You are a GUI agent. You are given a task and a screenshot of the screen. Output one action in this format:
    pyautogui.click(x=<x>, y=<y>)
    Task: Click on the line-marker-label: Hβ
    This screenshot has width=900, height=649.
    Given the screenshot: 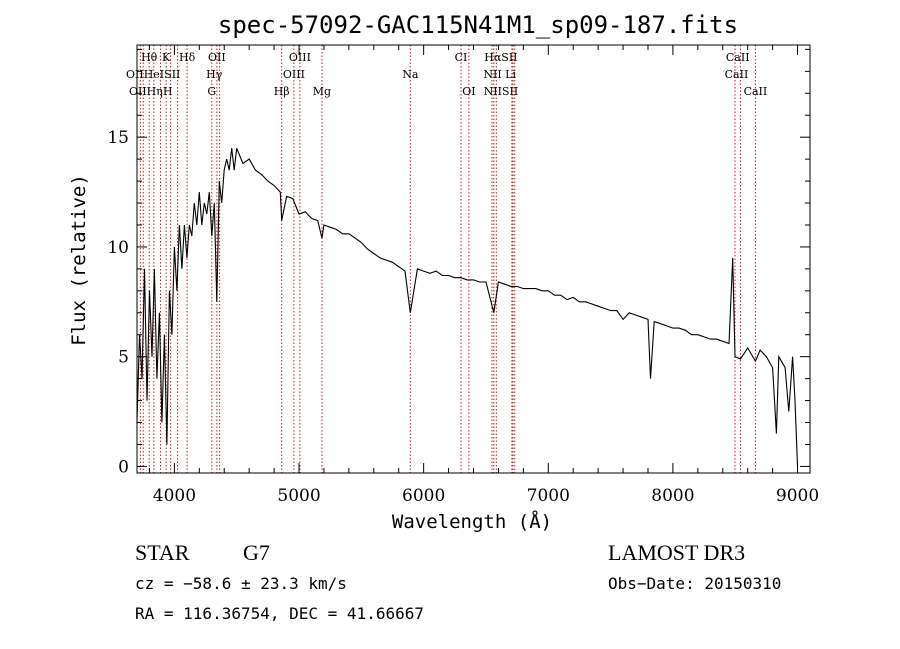 What is the action you would take?
    pyautogui.click(x=282, y=91)
    